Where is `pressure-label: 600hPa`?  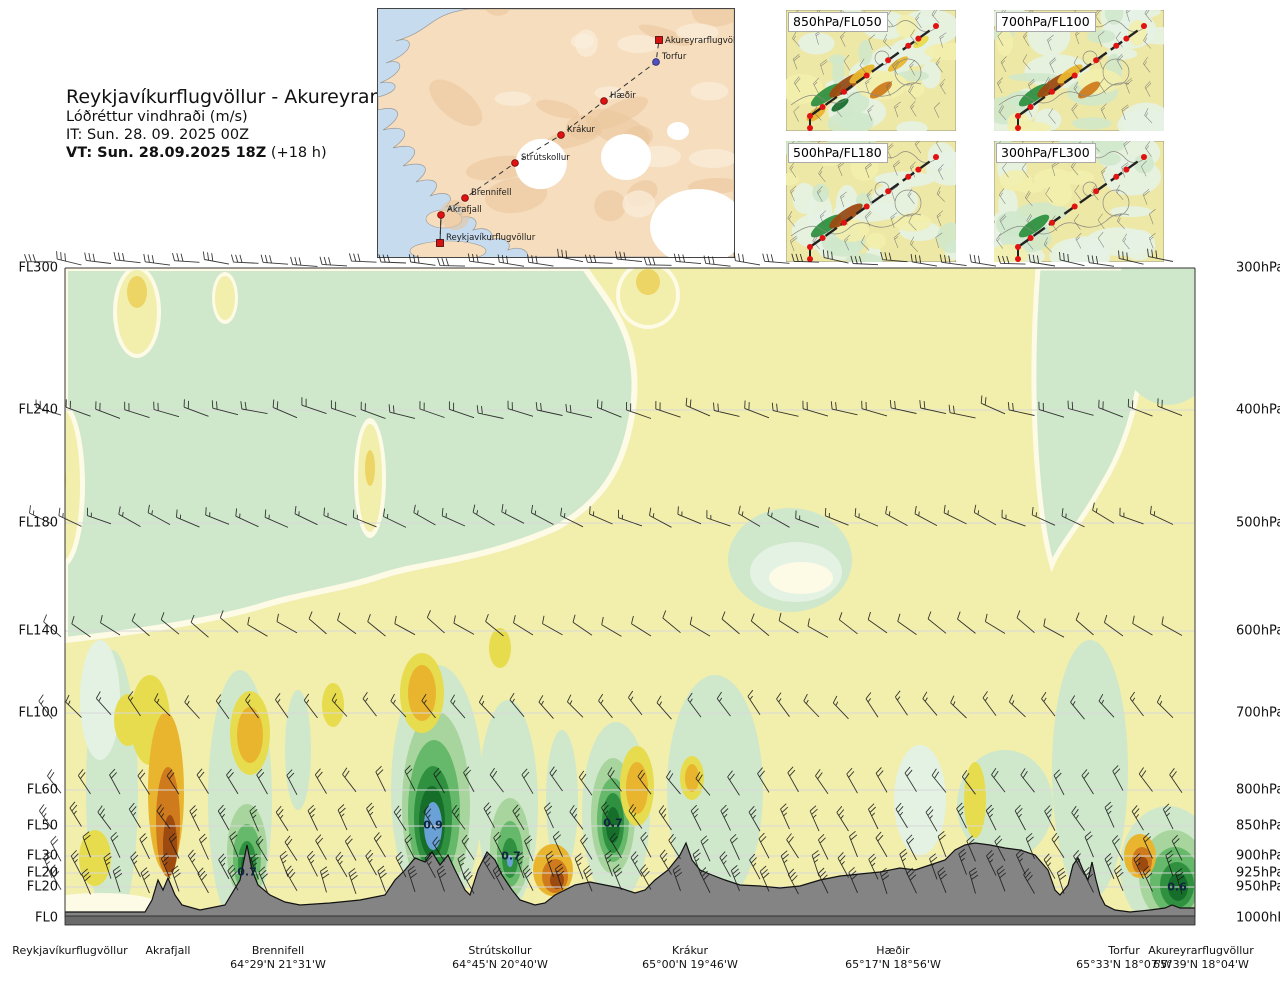 pressure-label: 600hPa is located at coordinates (1258, 631).